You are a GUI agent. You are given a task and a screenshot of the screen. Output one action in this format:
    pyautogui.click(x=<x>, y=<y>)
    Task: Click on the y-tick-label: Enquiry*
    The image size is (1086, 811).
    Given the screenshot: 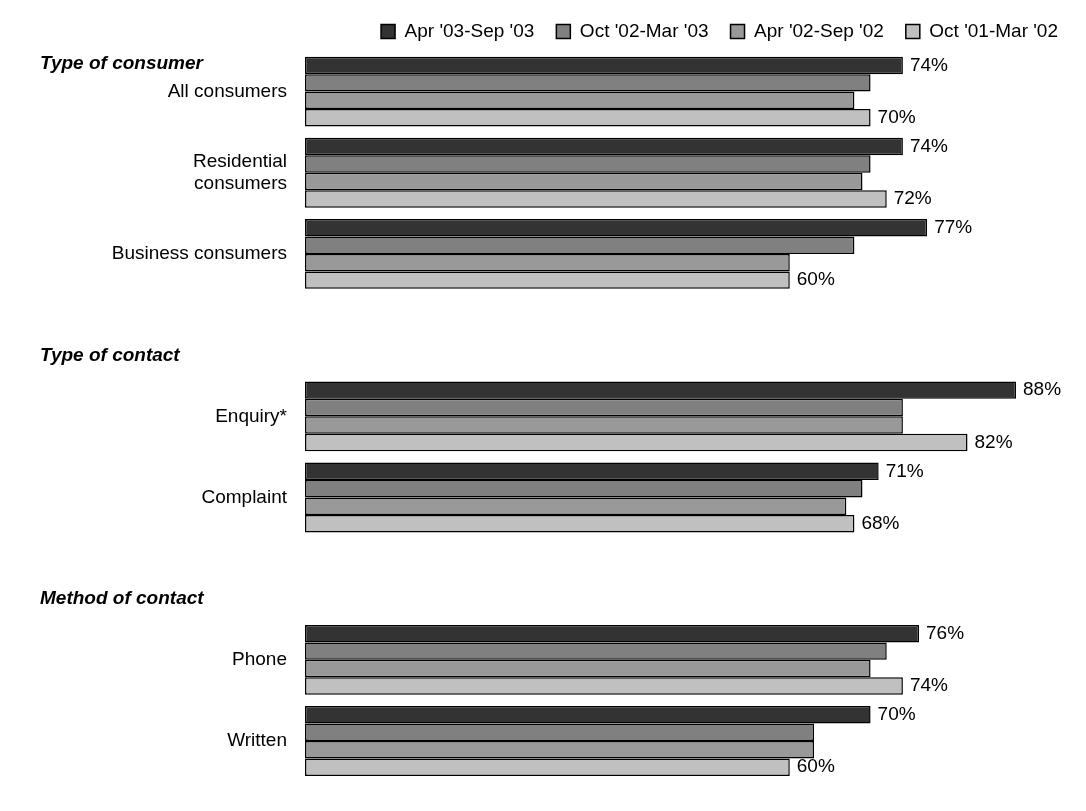 What is the action you would take?
    pyautogui.click(x=251, y=415)
    